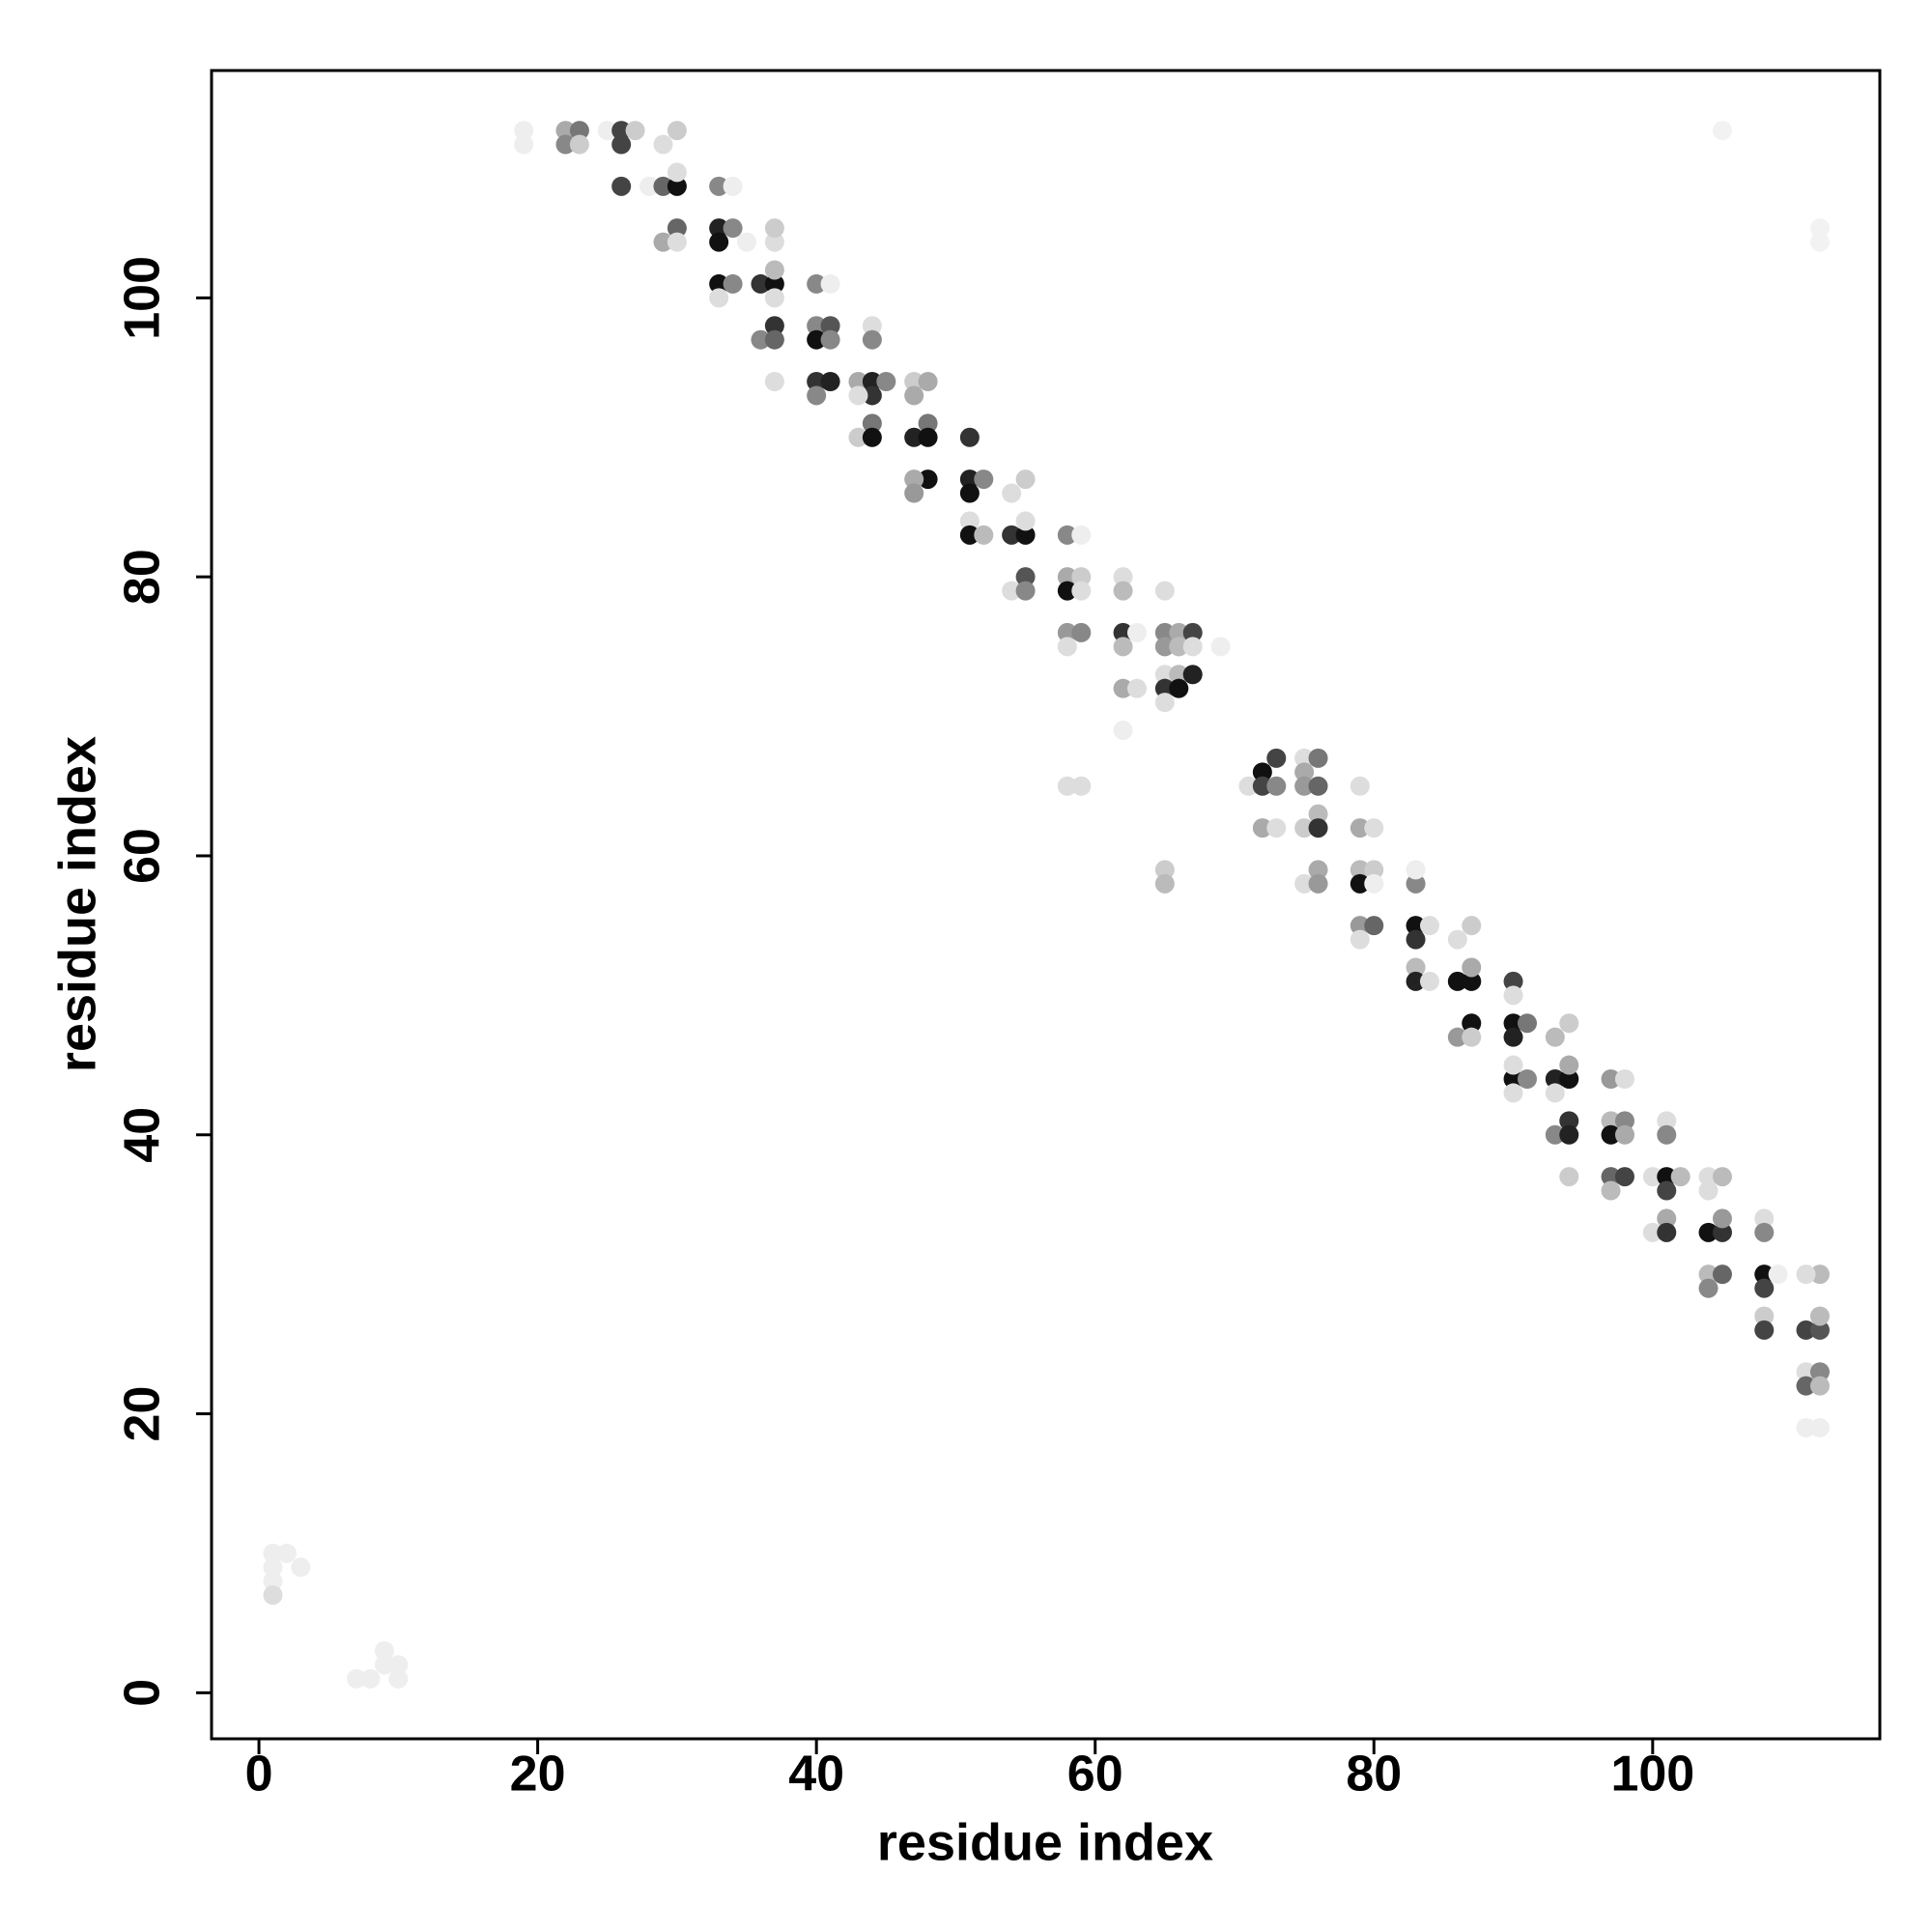  I want to click on x-tick-label: 20, so click(538, 1775).